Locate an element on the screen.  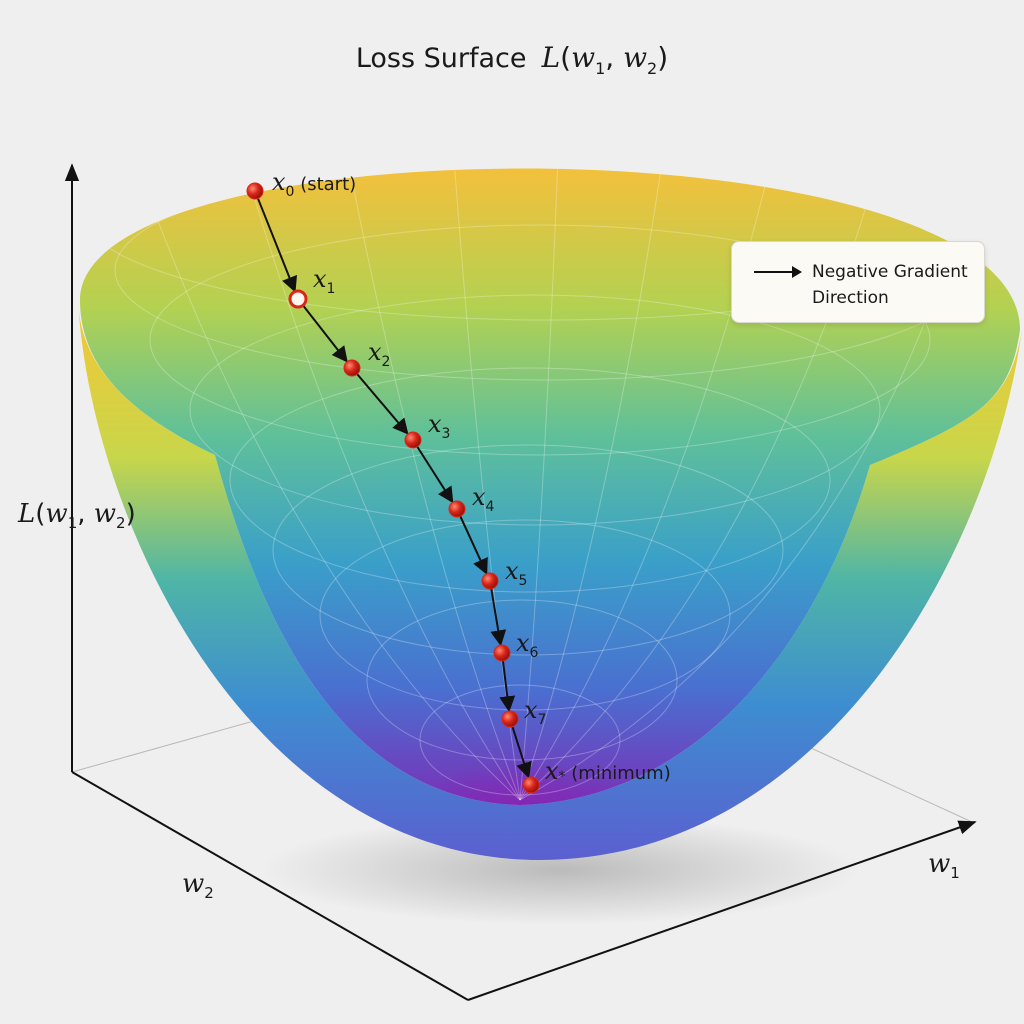
iterate-label-8: x* (minimum) is located at coordinates (608, 771).